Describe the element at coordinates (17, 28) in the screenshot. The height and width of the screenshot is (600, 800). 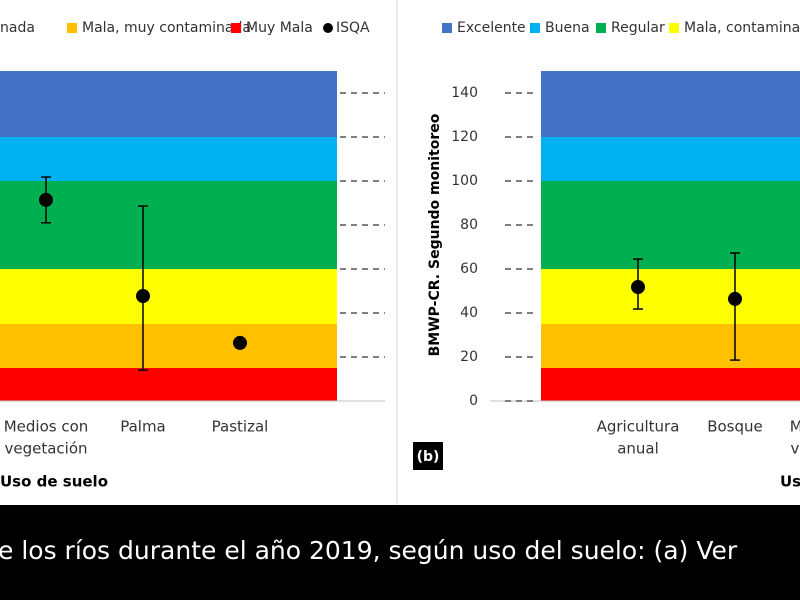
I see `legend-label: nada` at that location.